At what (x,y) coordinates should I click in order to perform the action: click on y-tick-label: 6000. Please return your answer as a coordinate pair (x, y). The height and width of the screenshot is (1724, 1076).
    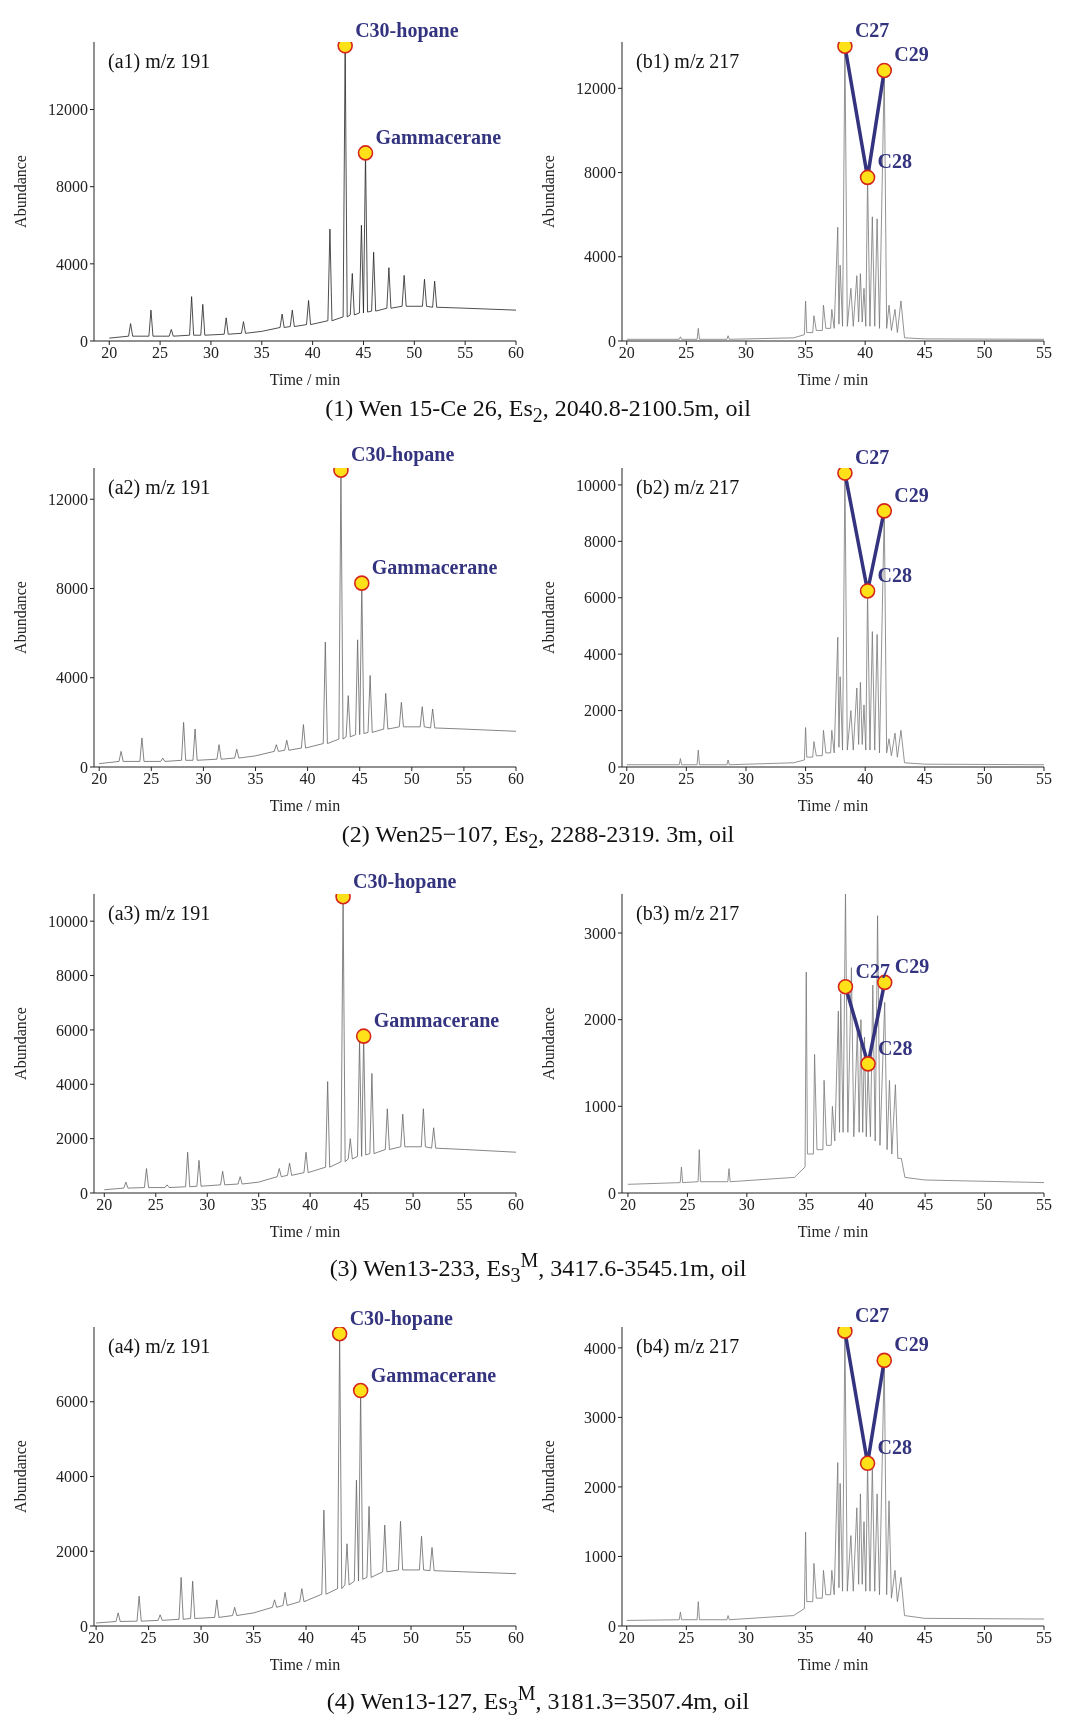
    Looking at the image, I should click on (600, 598).